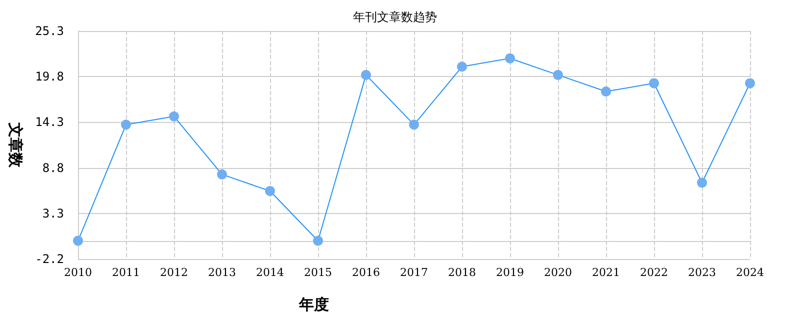  What do you see at coordinates (15, 145) in the screenshot?
I see `y-axis-title: 文章数` at bounding box center [15, 145].